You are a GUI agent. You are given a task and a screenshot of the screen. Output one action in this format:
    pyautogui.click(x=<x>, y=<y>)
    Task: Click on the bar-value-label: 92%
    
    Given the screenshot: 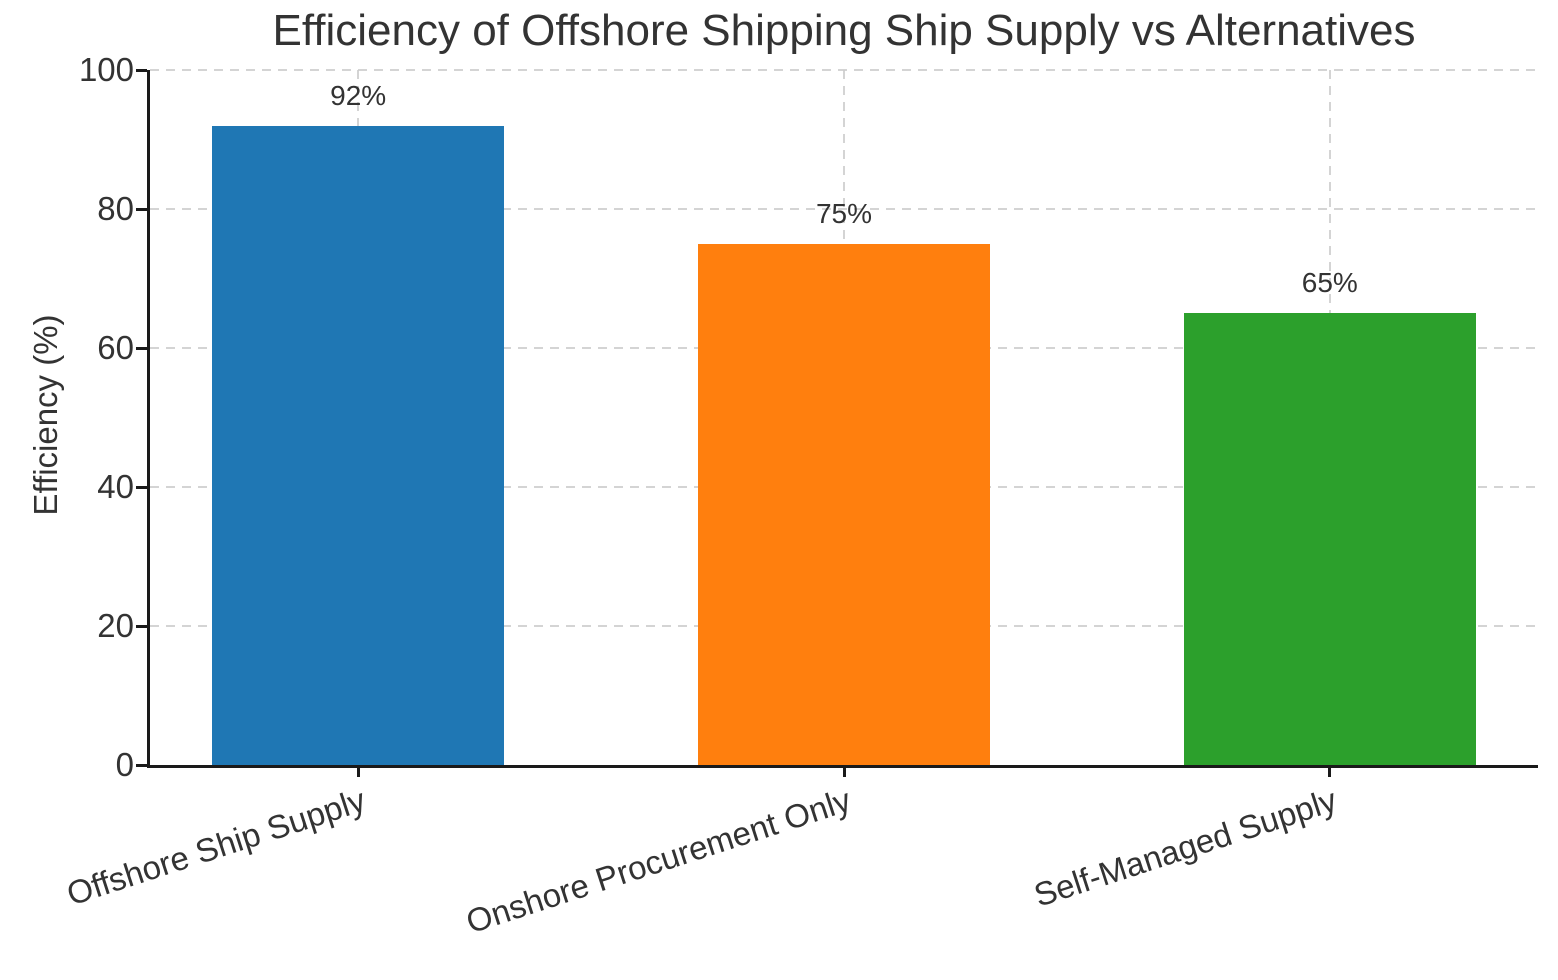 What is the action you would take?
    pyautogui.click(x=358, y=95)
    